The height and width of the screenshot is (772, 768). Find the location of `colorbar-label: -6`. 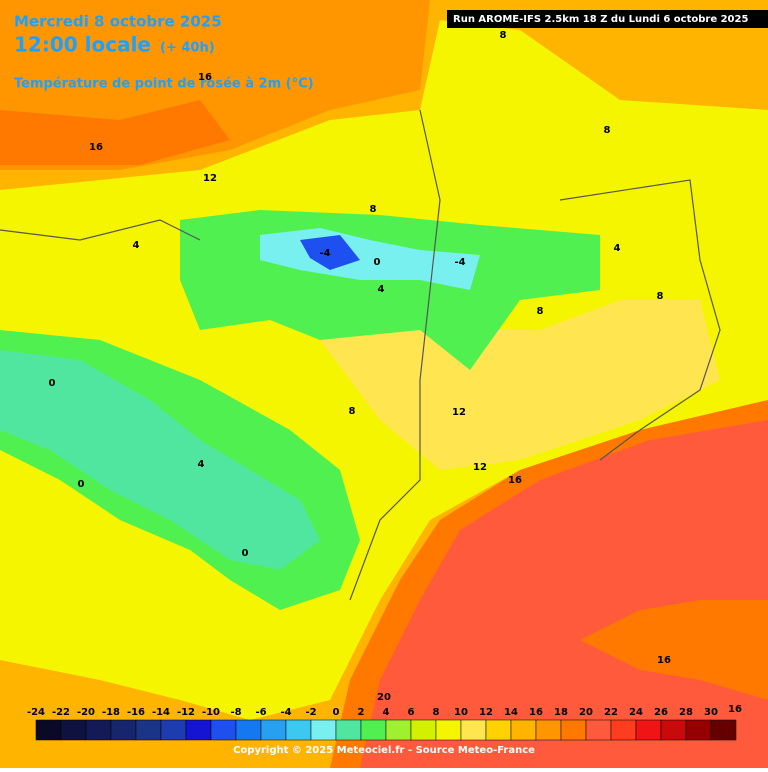

colorbar-label: -6 is located at coordinates (260, 712).